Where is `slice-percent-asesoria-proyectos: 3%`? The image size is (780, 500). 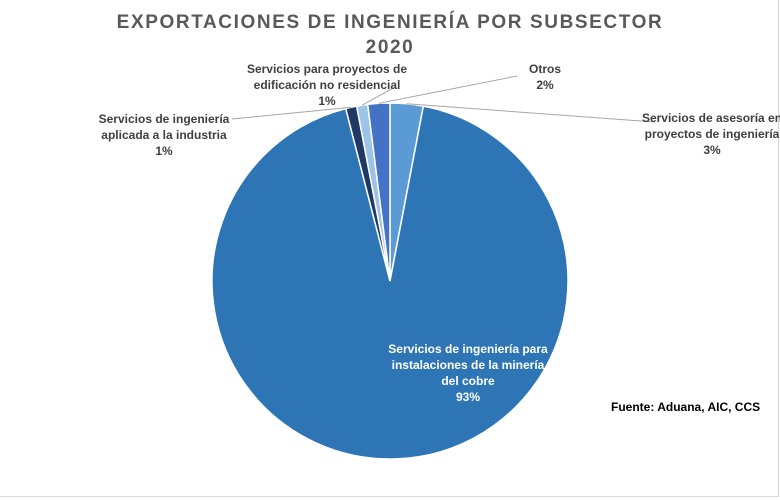
slice-percent-asesoria-proyectos: 3% is located at coordinates (712, 150).